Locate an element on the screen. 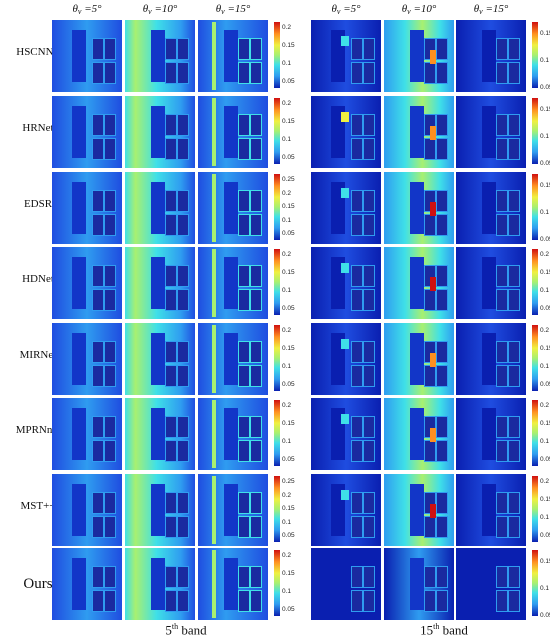  angle-value: =10° is located at coordinates (424, 9).